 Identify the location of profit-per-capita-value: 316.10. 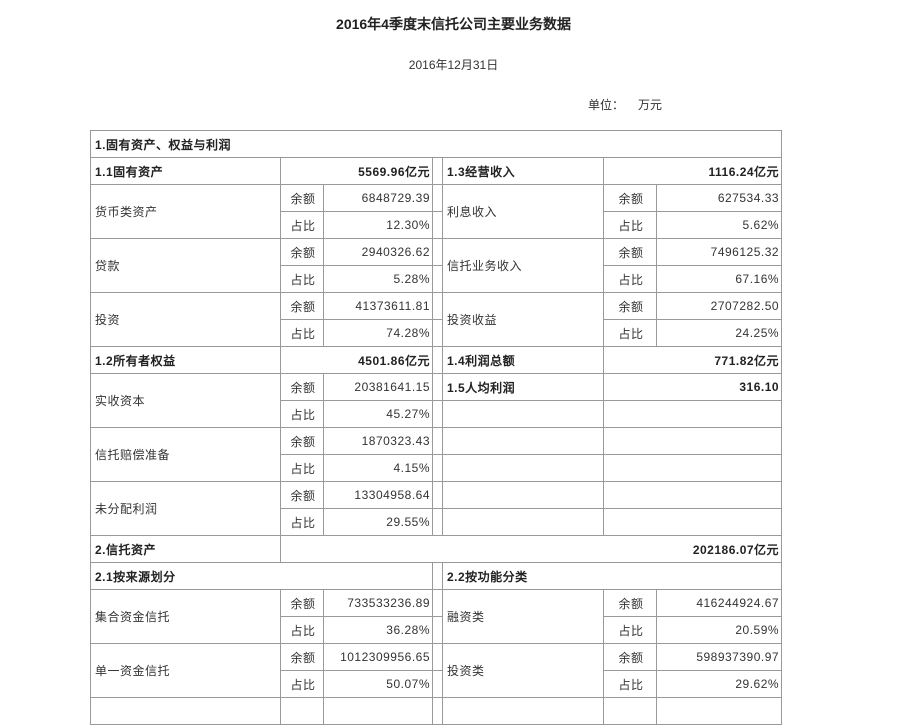
(692, 387).